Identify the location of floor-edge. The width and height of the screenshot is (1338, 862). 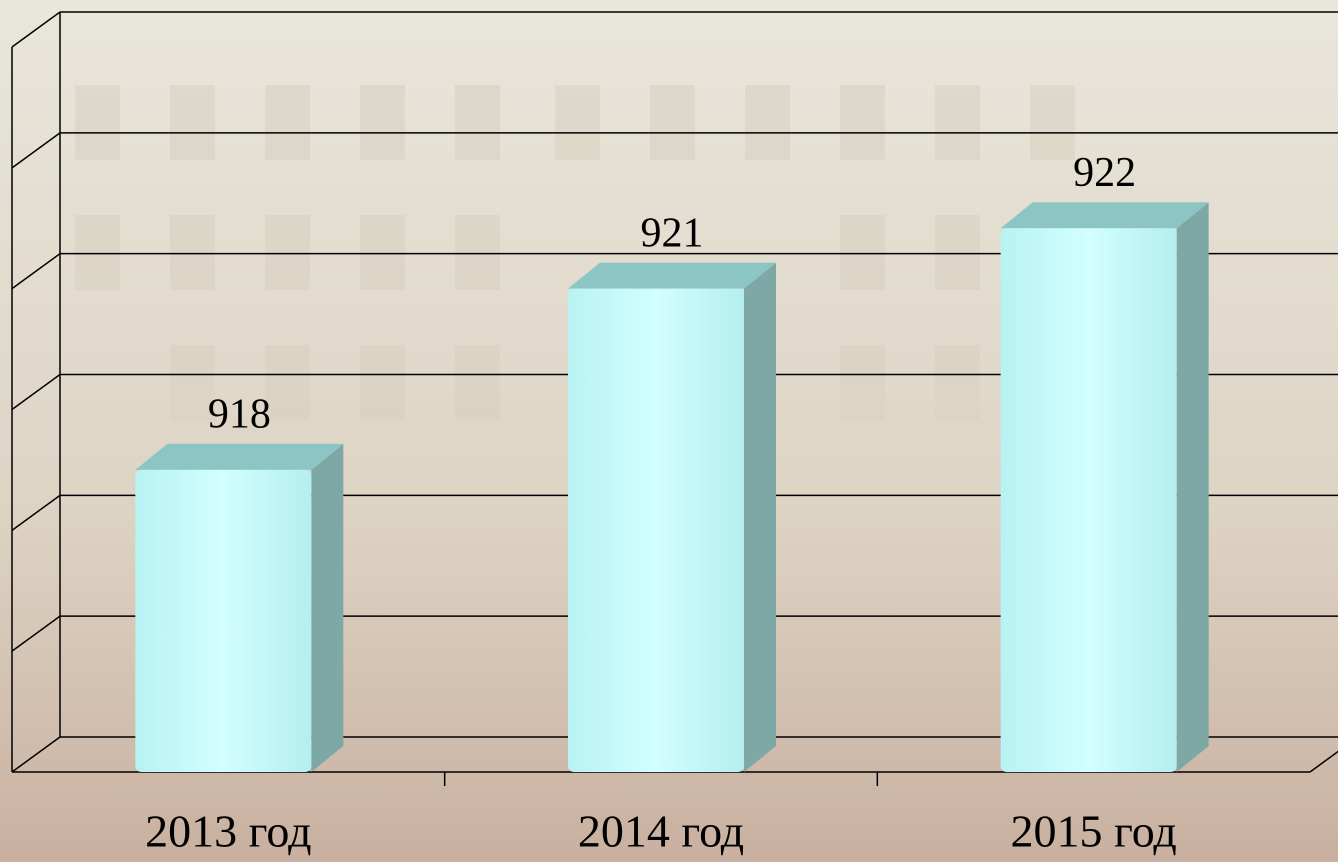
(1323, 761).